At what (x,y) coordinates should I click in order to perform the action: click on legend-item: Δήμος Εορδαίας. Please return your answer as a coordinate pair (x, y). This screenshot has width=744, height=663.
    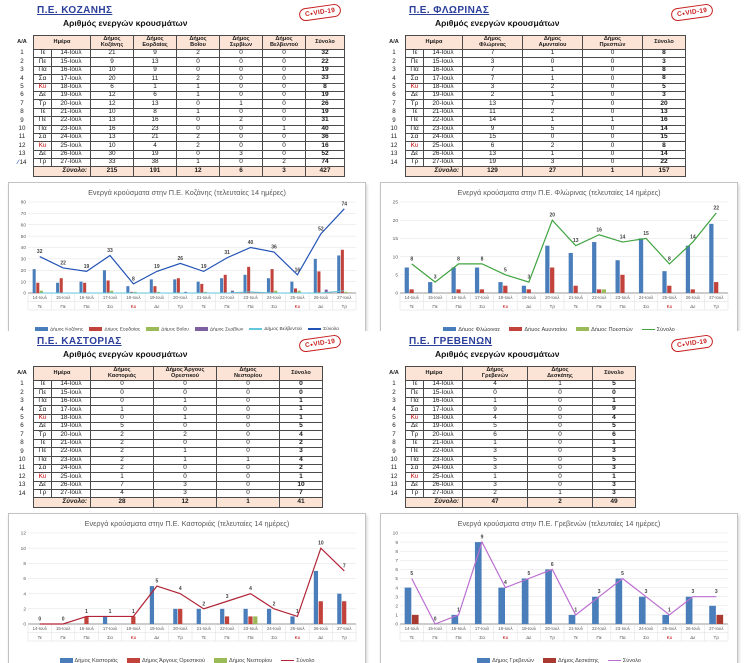
    Looking at the image, I should click on (114, 328).